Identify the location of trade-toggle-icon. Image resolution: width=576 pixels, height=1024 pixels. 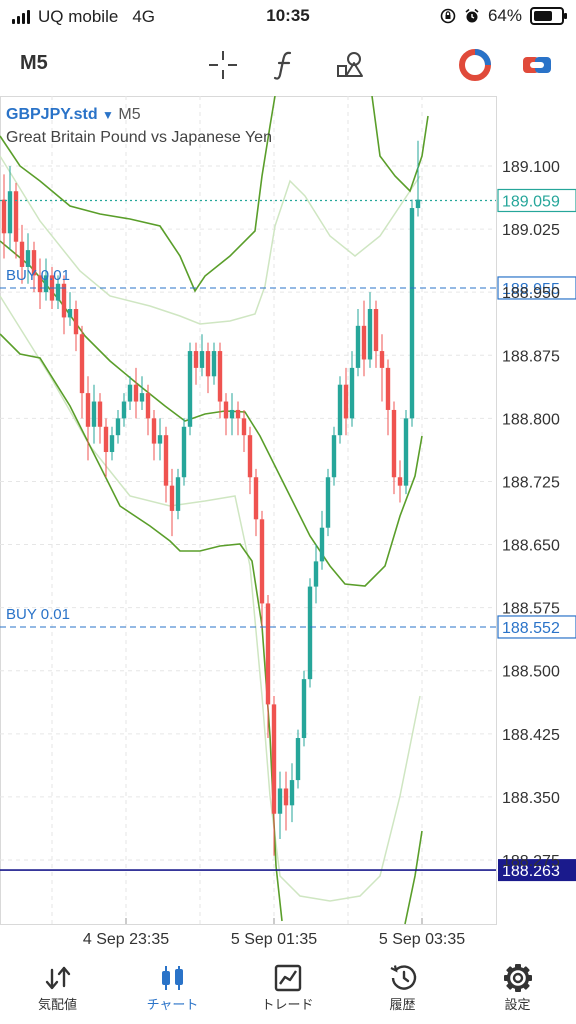
(537, 65).